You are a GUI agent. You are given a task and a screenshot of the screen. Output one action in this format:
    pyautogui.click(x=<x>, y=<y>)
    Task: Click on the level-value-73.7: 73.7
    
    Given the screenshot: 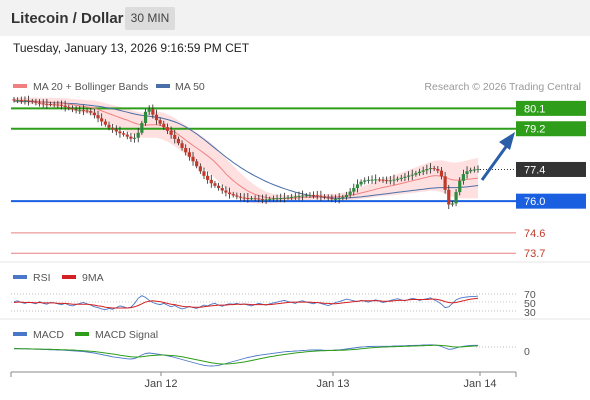 What is the action you would take?
    pyautogui.click(x=534, y=254)
    